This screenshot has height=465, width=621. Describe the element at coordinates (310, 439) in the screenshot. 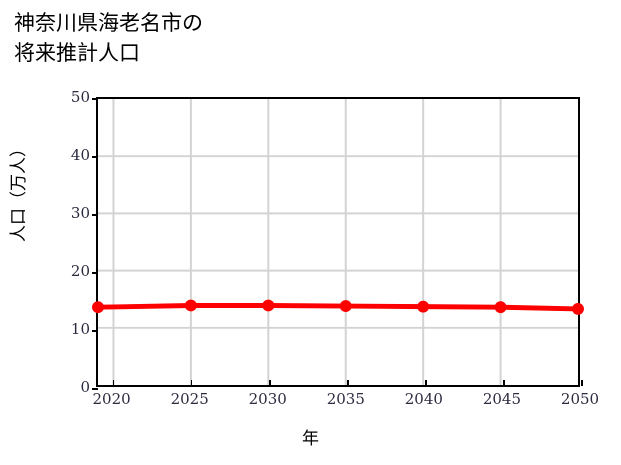

I see `x-axis-title: 年` at that location.